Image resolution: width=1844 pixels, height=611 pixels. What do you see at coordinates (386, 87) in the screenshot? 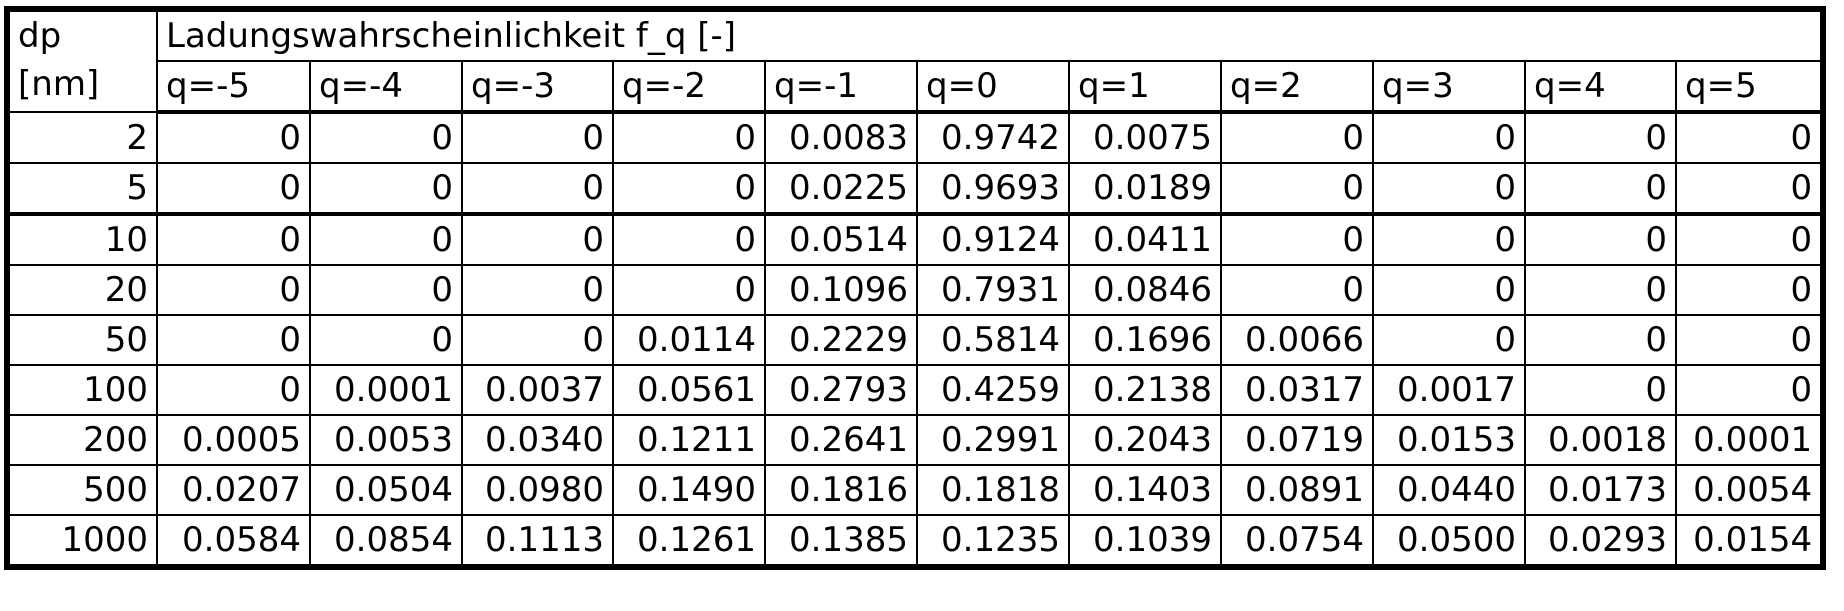
I see `column-header-q: q=-4` at bounding box center [386, 87].